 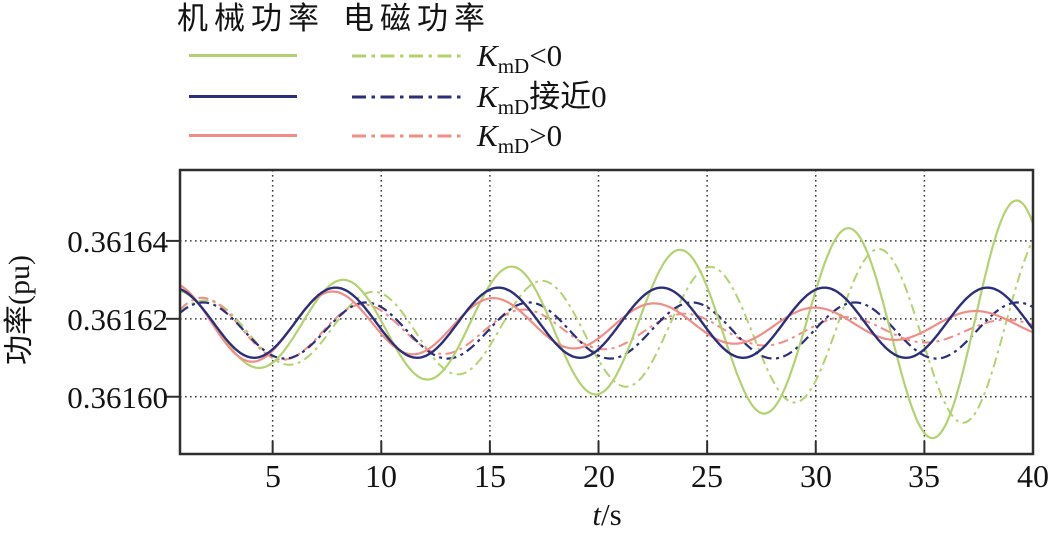 I want to click on x-axis-variable: t, so click(x=596, y=514).